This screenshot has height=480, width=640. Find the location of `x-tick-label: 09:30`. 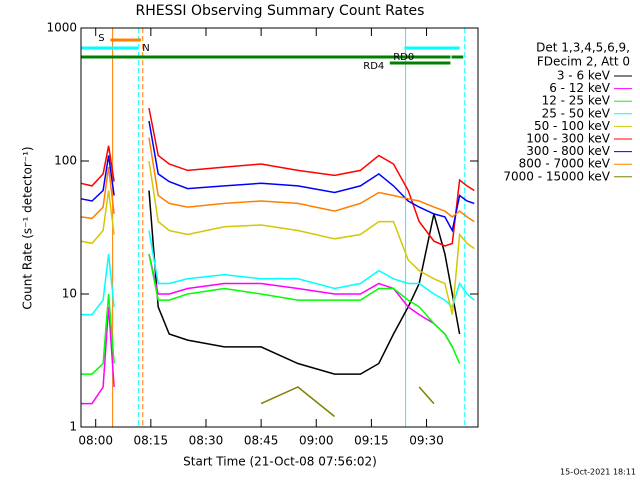

x-tick-label: 09:30 is located at coordinates (426, 441).